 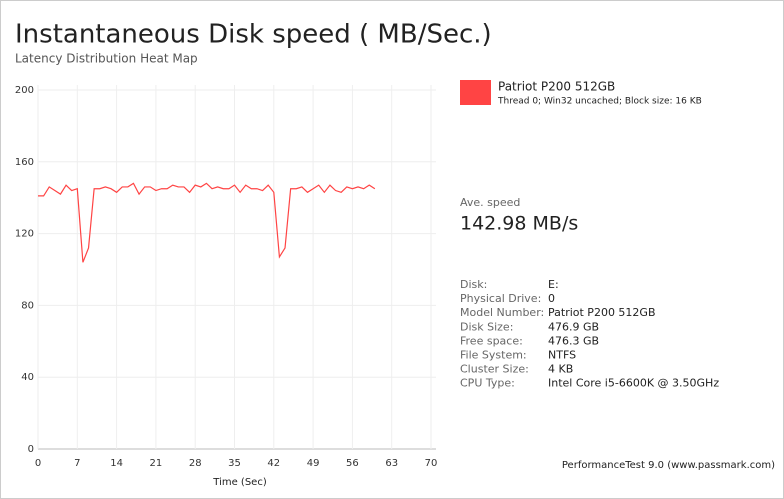 I want to click on y-tick-label: 0, so click(x=31, y=449).